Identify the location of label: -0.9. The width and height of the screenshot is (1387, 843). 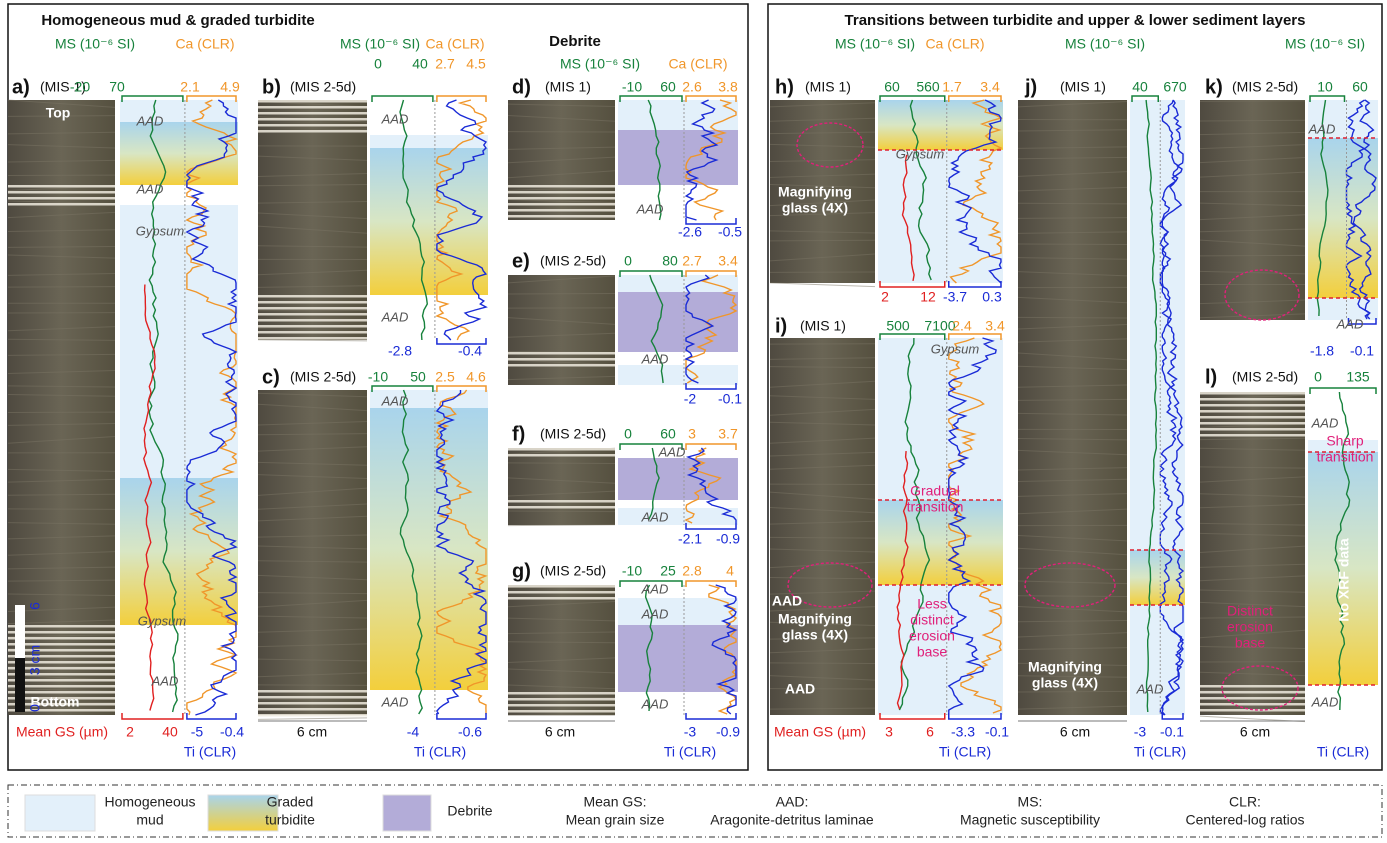
(728, 732).